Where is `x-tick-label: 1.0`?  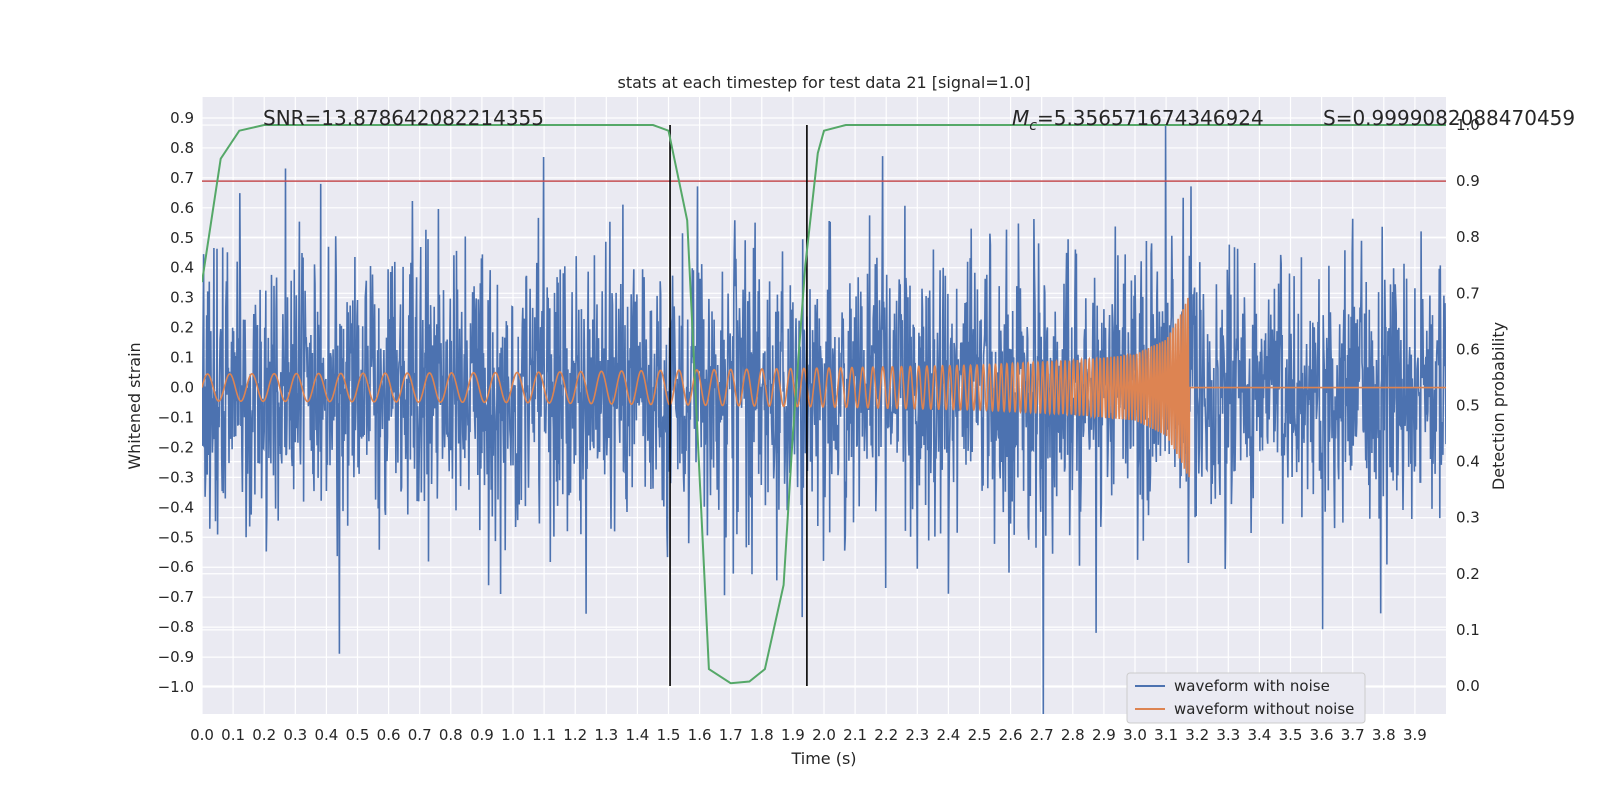 x-tick-label: 1.0 is located at coordinates (513, 735).